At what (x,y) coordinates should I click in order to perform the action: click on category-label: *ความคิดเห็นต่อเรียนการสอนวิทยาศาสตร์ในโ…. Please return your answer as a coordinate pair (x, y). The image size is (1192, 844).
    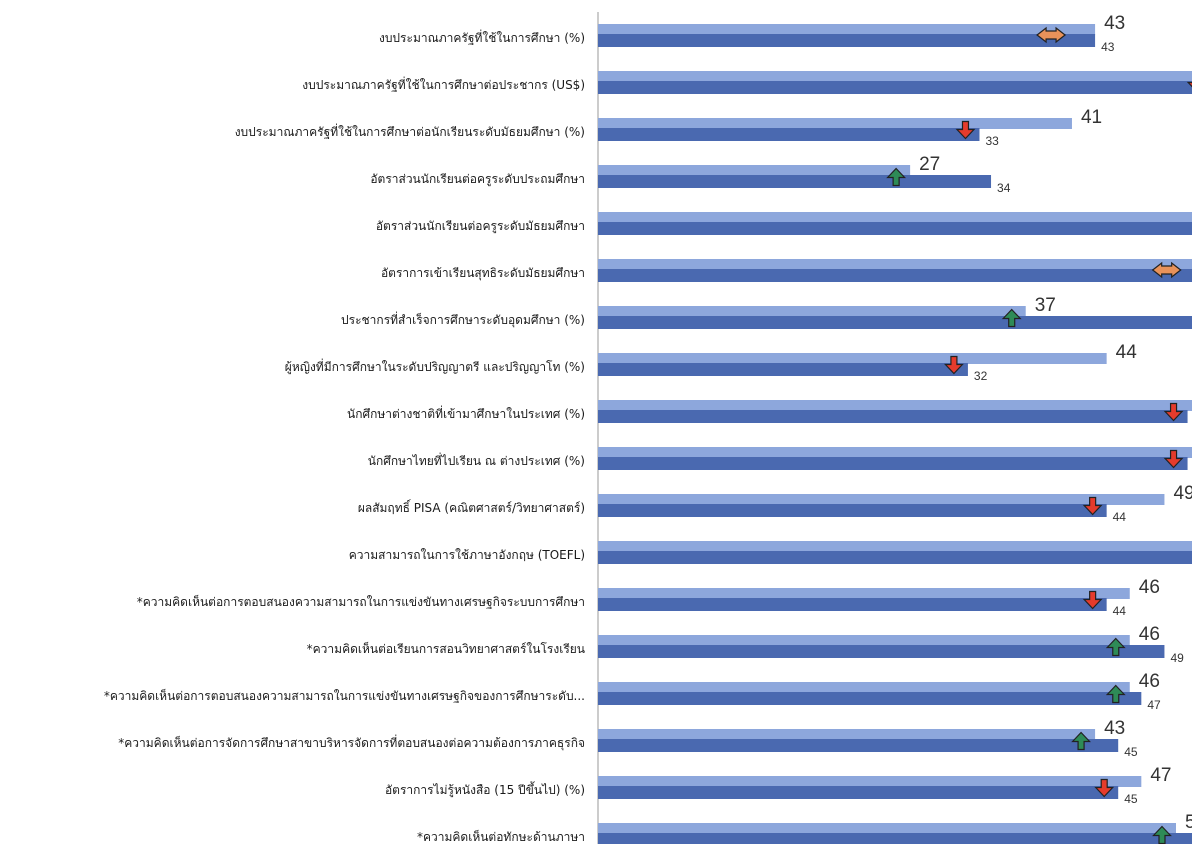
    Looking at the image, I should click on (446, 648).